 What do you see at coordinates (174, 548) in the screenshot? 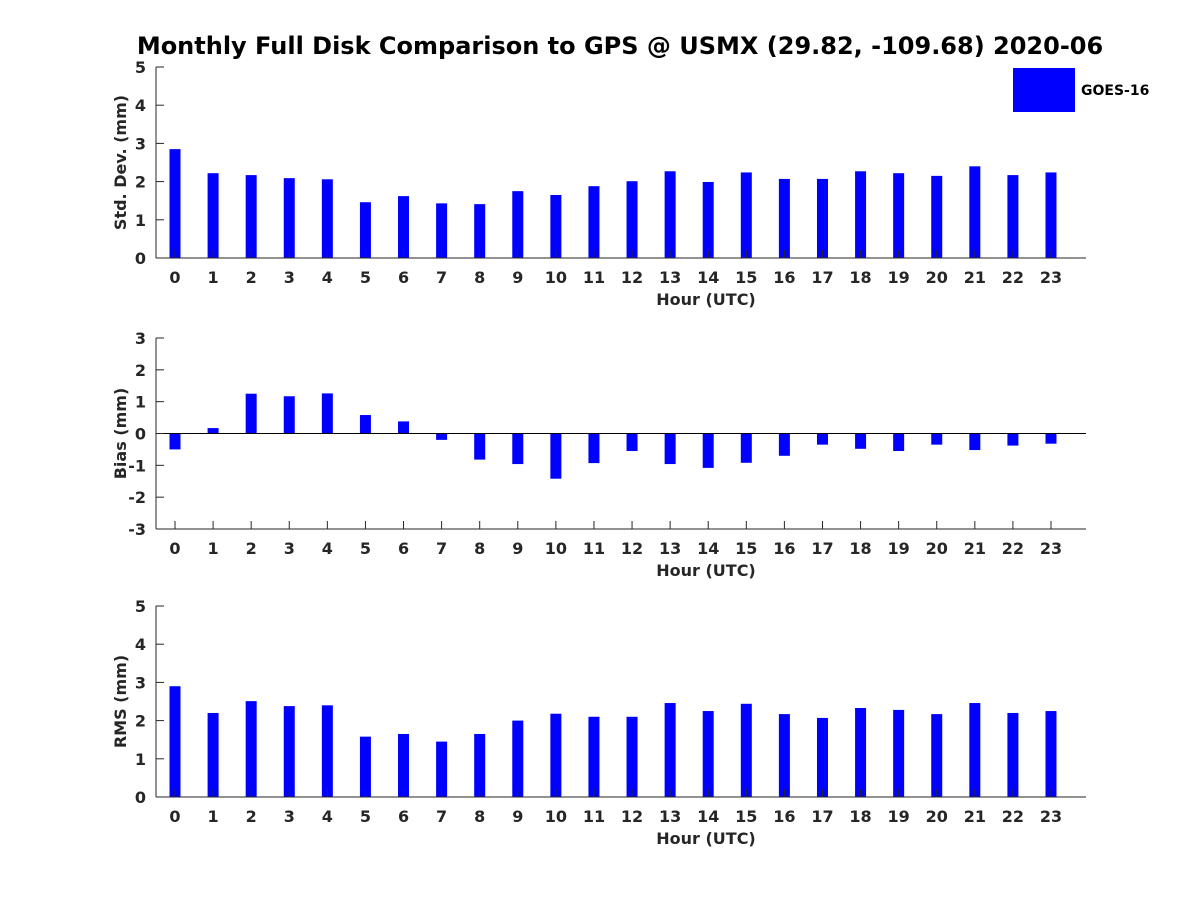
I see `x-tick-label: 0` at bounding box center [174, 548].